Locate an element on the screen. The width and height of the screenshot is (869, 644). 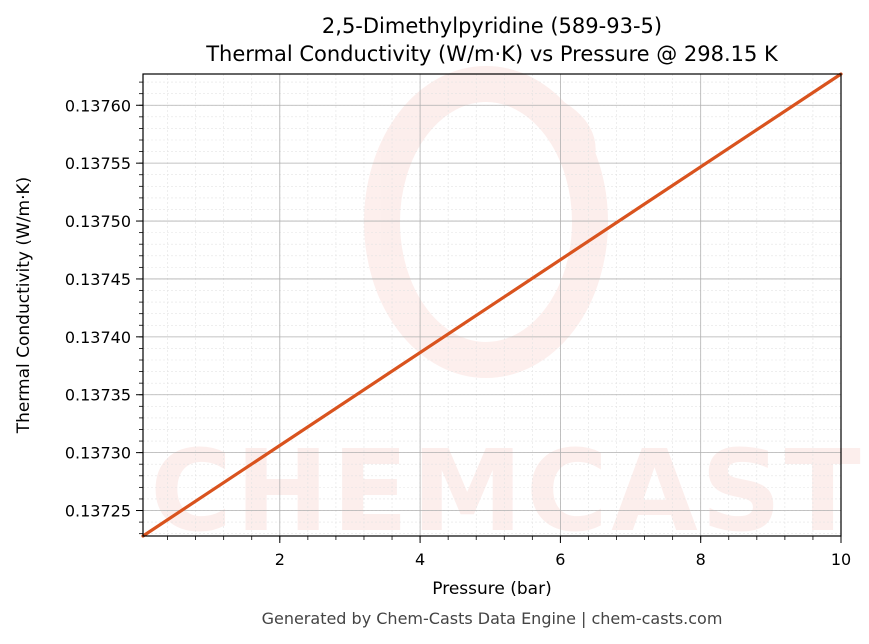
y-tick-label: 0.13740 is located at coordinates (98, 337).